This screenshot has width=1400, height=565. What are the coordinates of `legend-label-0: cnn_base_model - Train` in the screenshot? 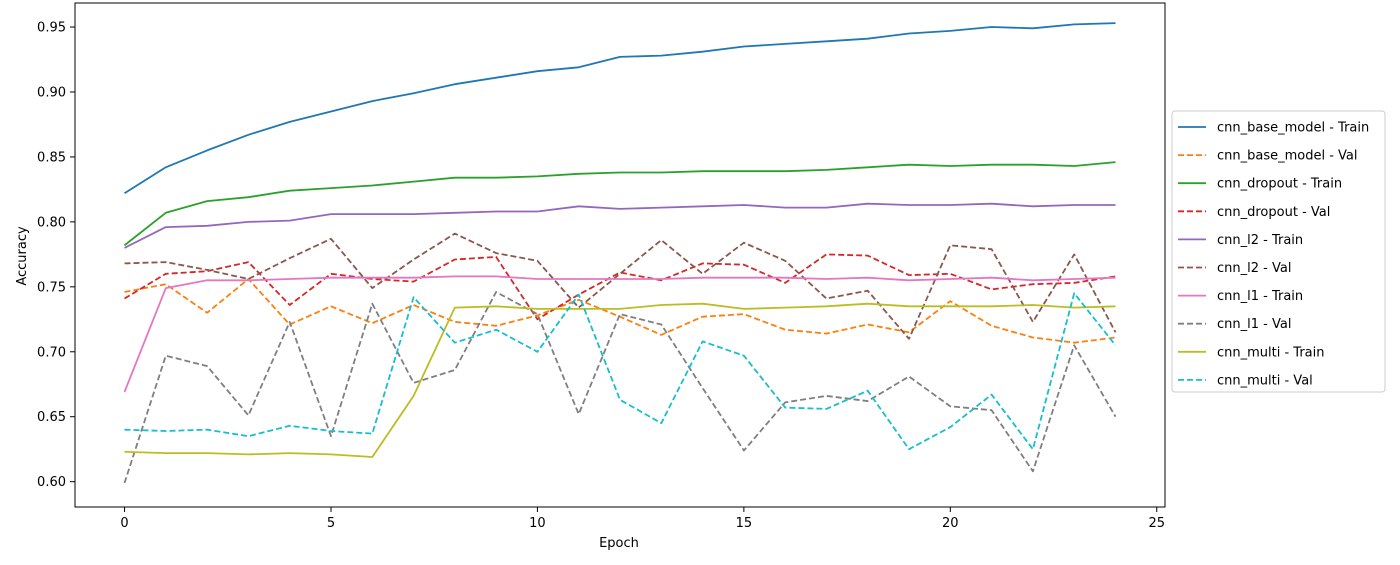 It's located at (1293, 128).